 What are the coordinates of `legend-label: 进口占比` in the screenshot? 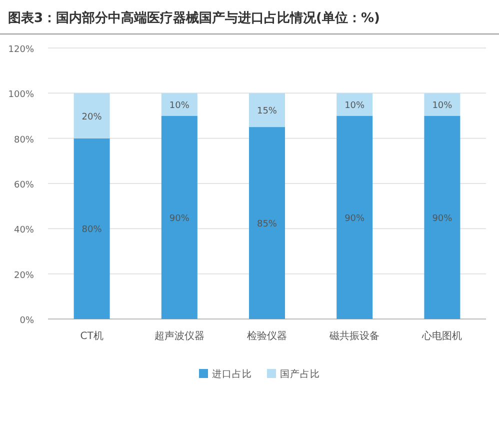 It's located at (232, 374).